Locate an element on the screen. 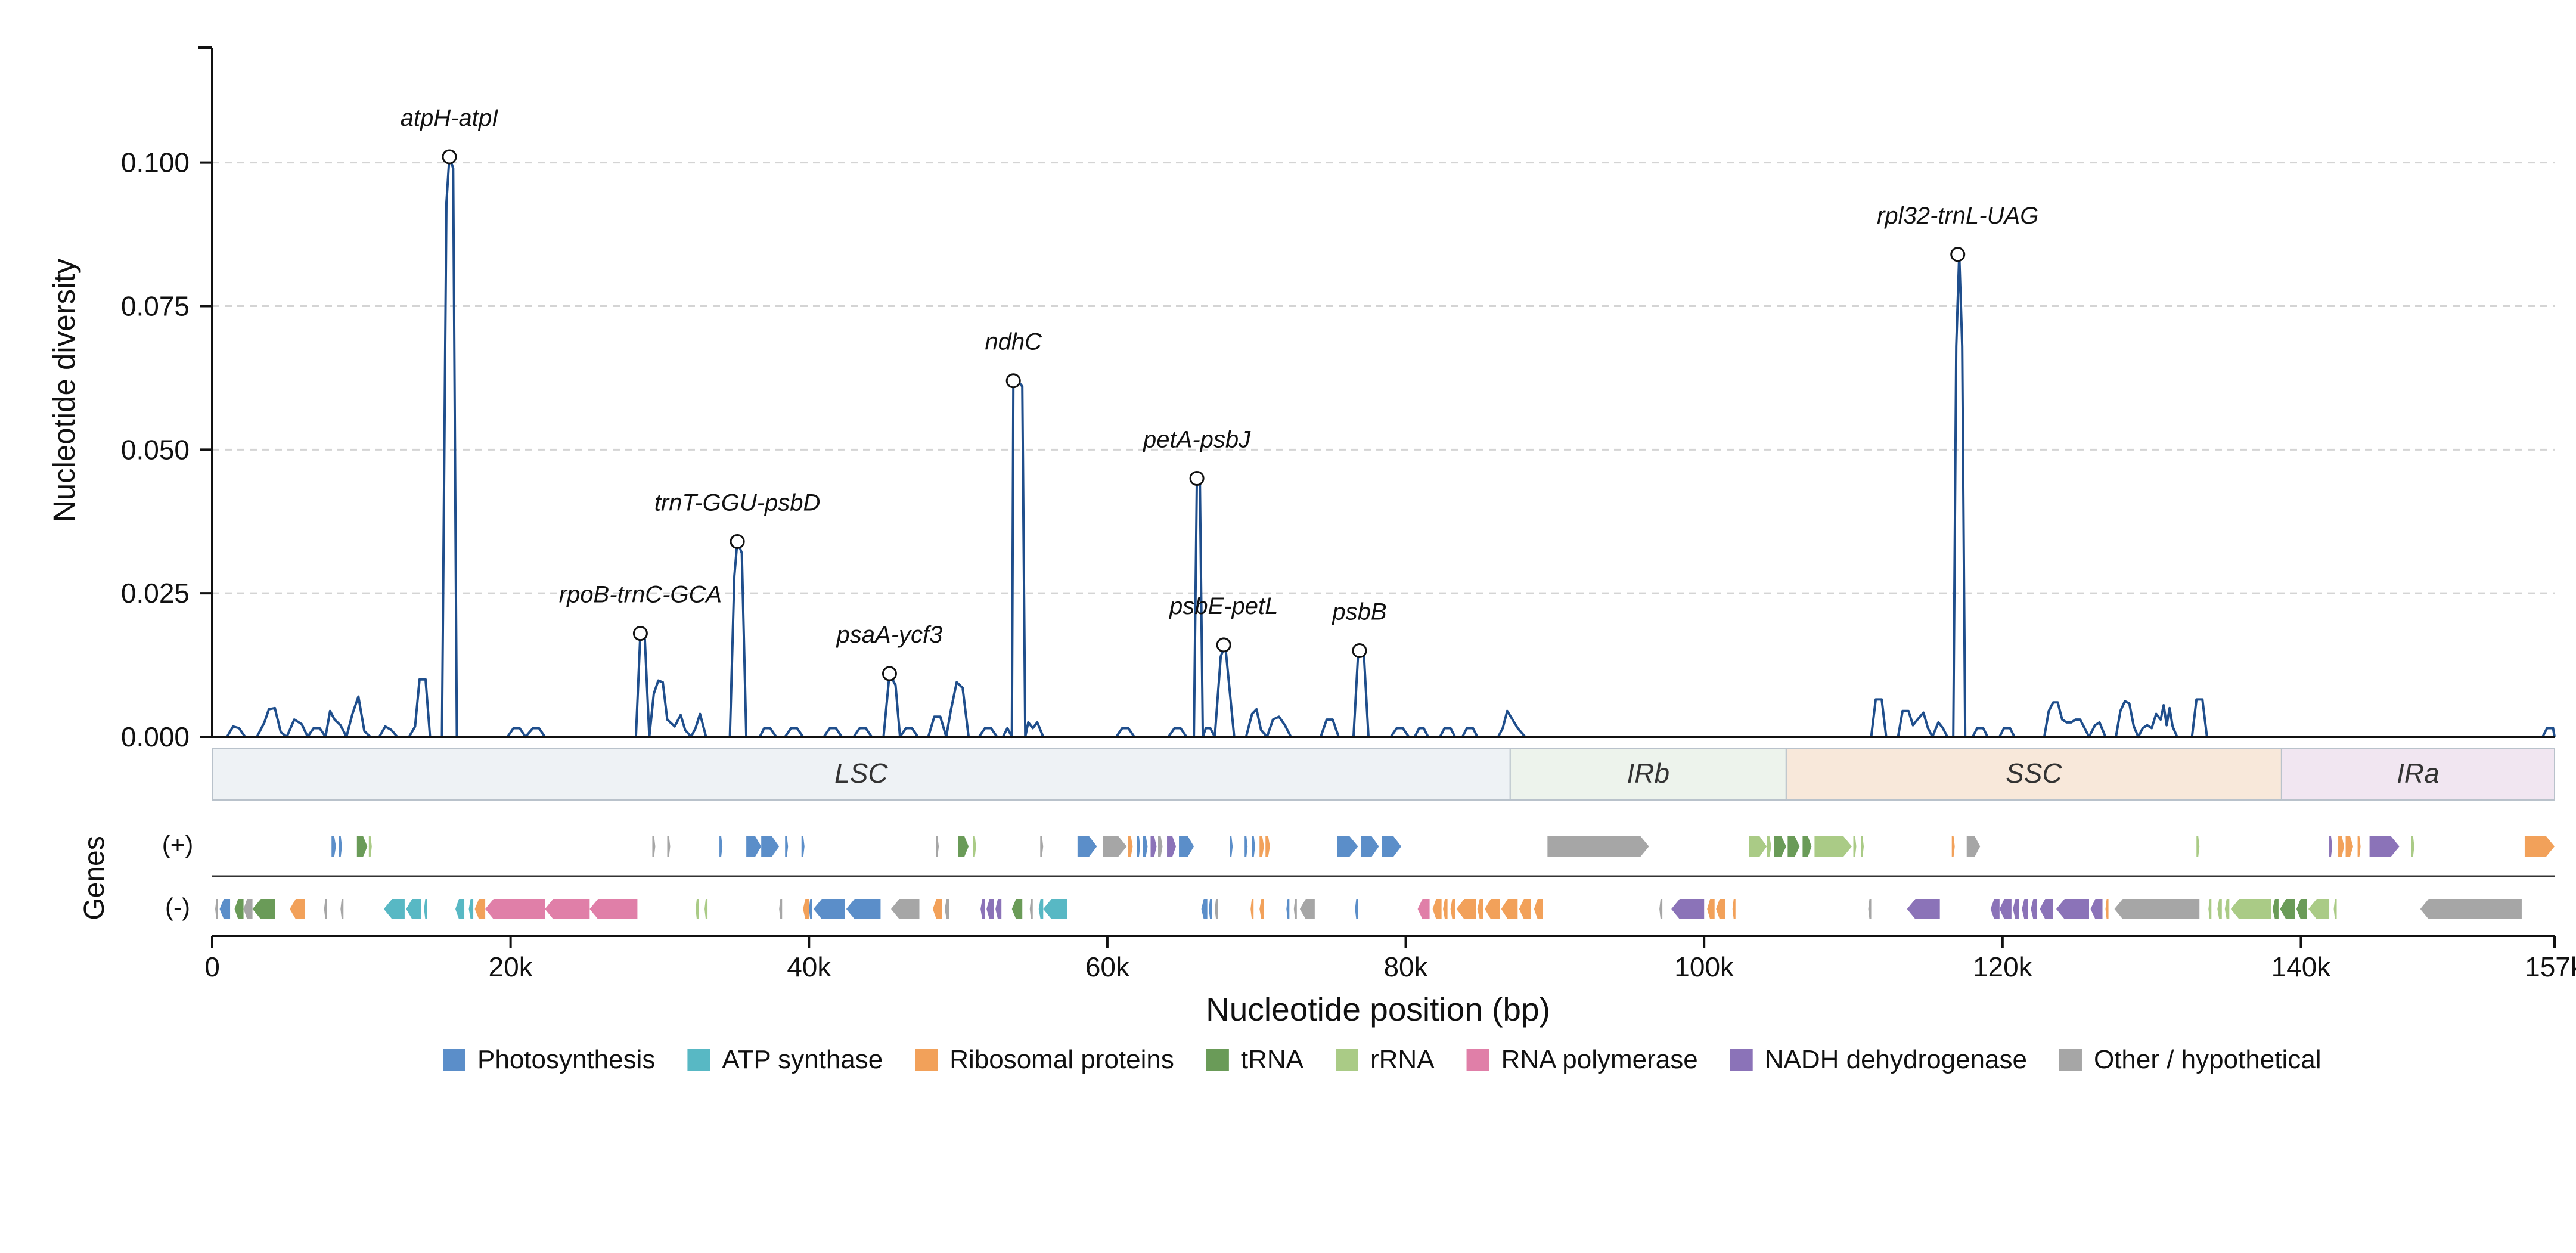 This screenshot has width=2576, height=1253. x-tick-label: 20k is located at coordinates (511, 966).